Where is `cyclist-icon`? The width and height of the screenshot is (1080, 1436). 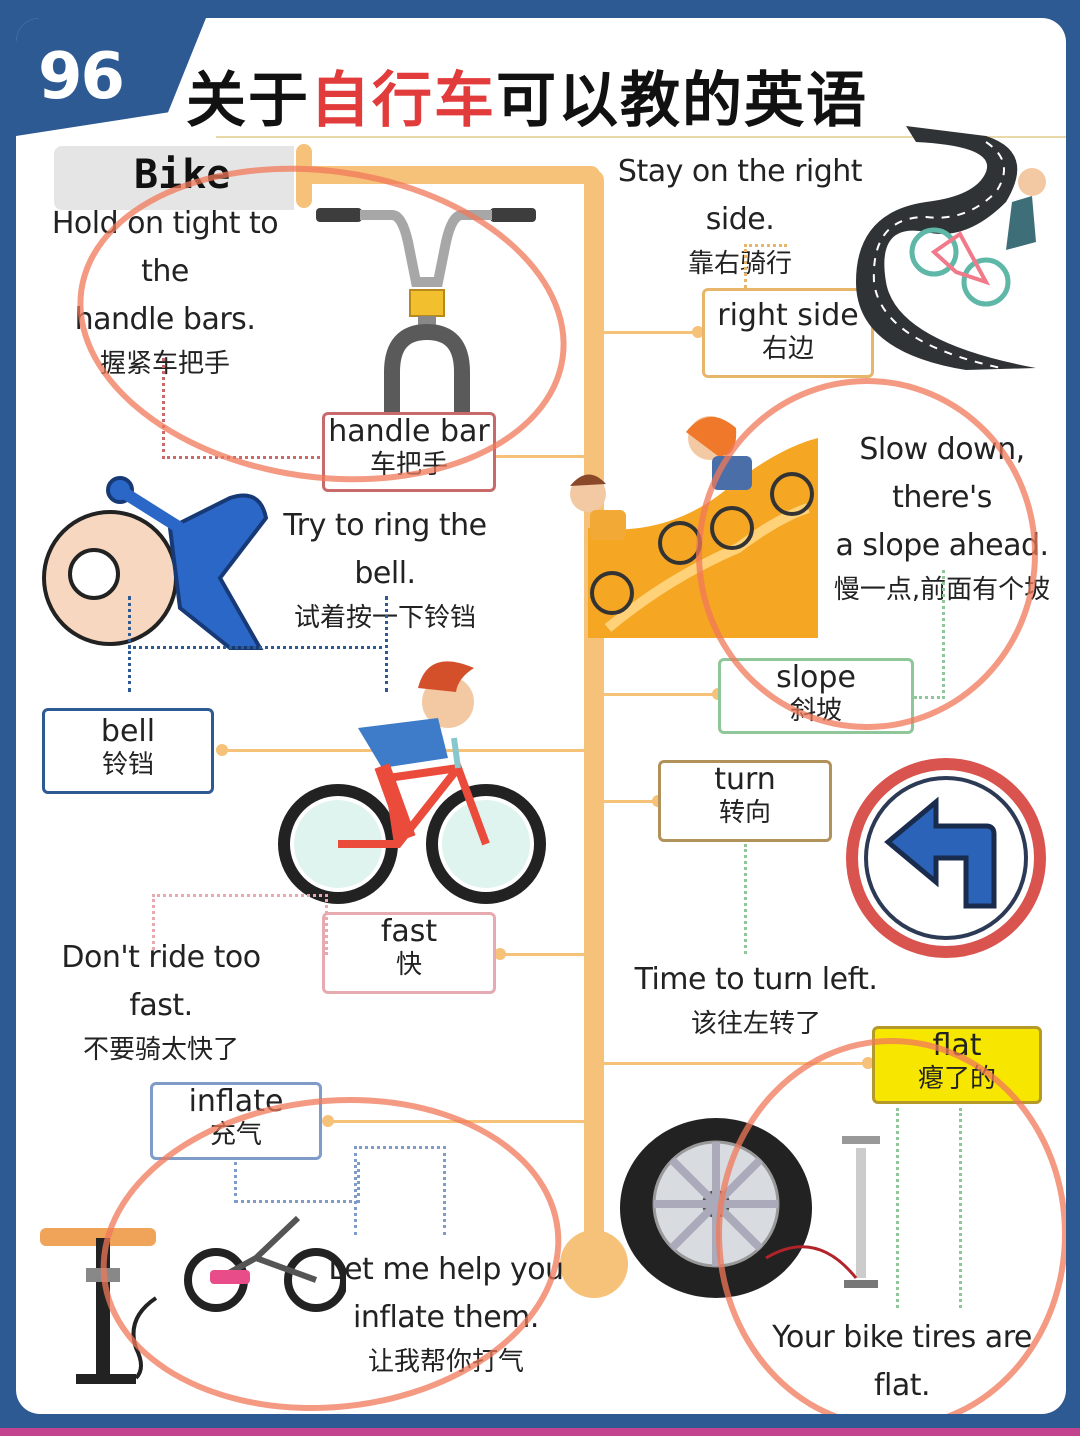 cyclist-icon is located at coordinates (412, 782).